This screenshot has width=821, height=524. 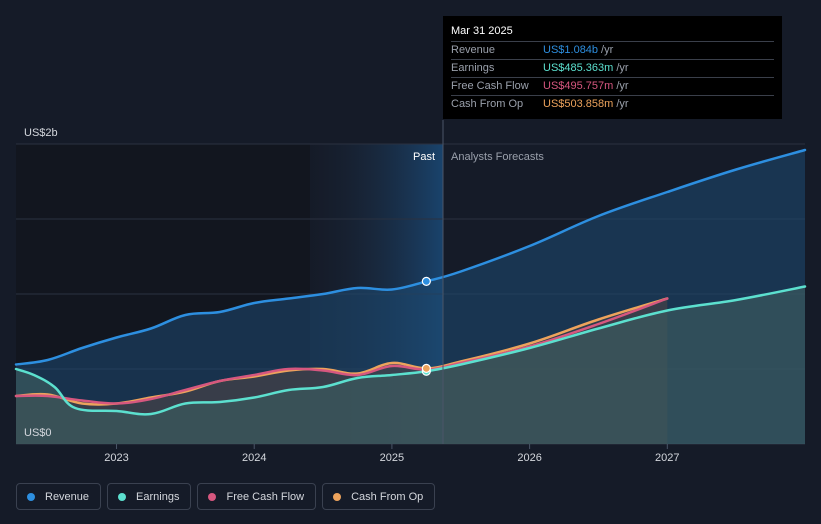 I want to click on x-tick-label-2024: 2024, so click(x=254, y=458).